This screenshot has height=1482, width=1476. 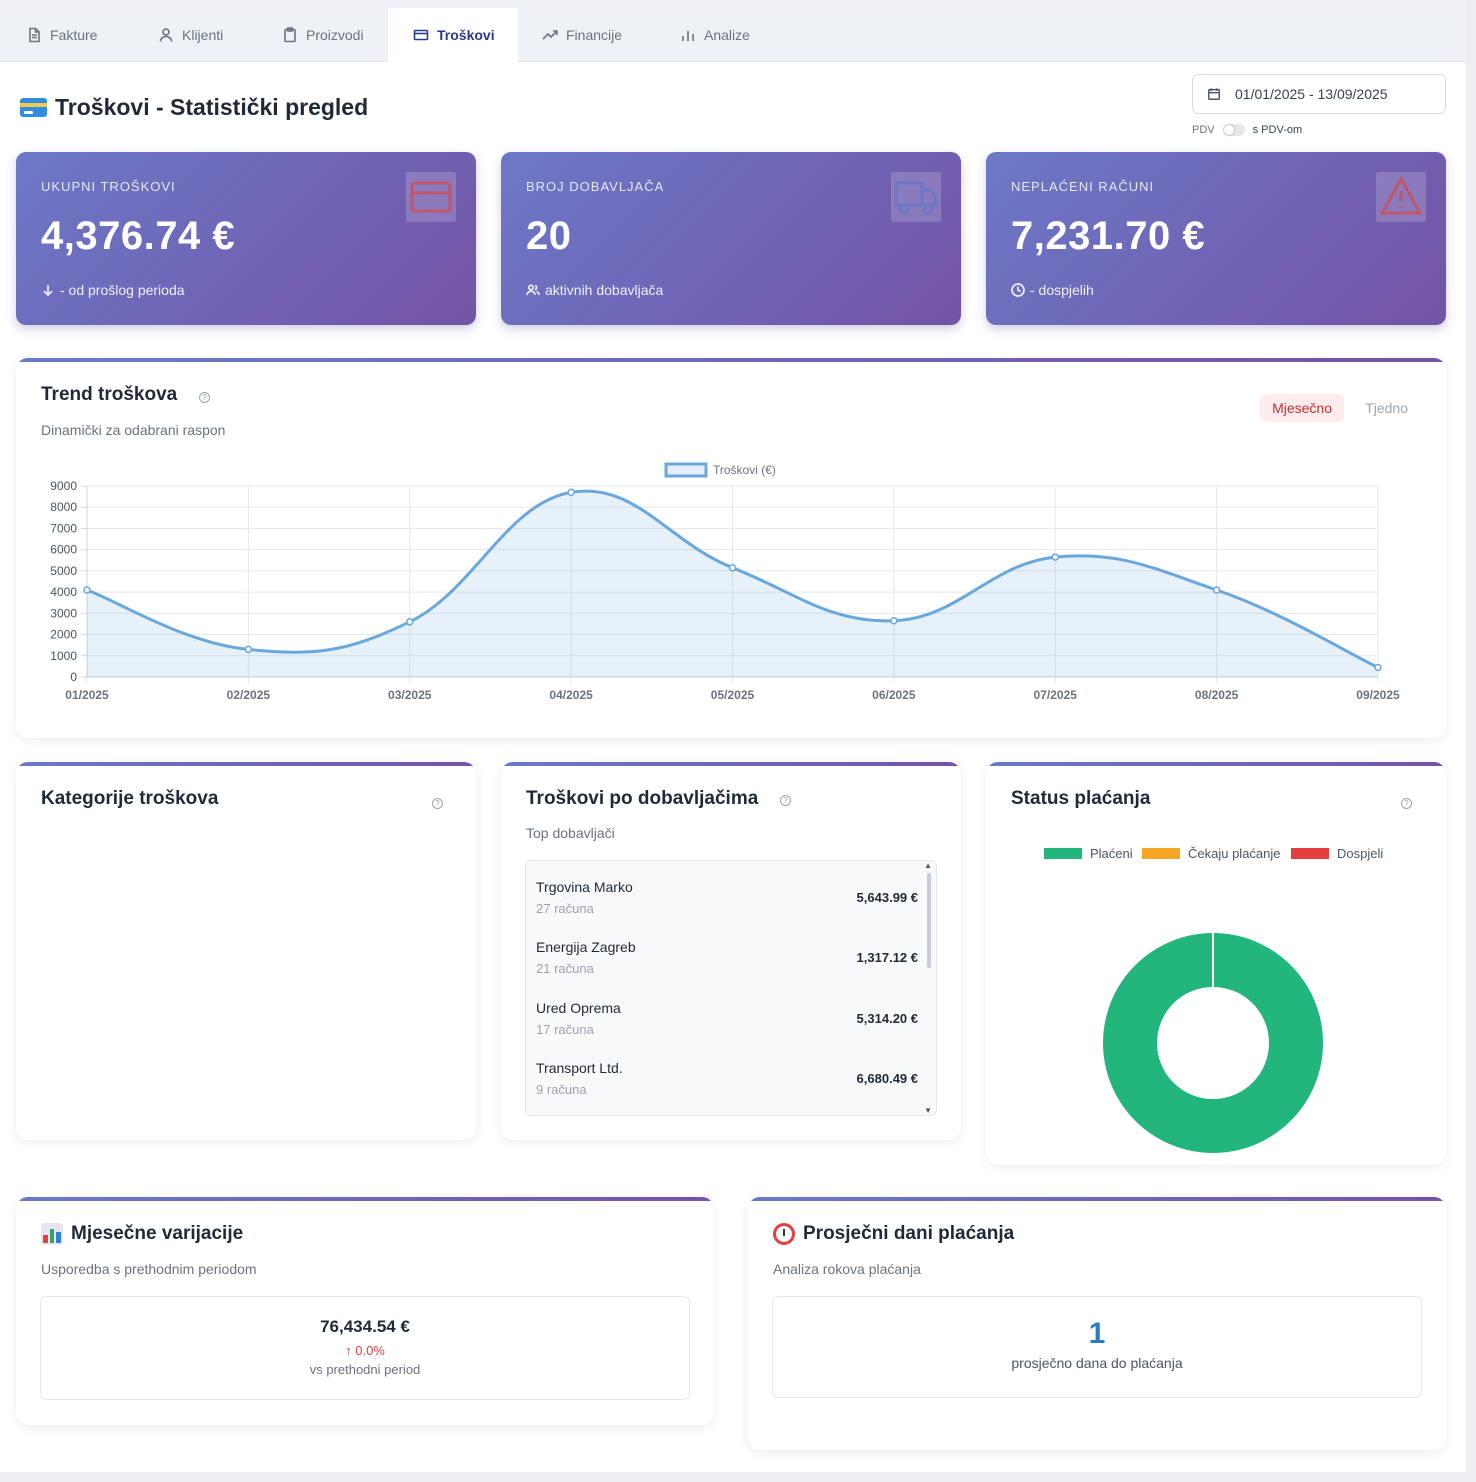 I want to click on x-tick-label: 06/2025, so click(x=894, y=695).